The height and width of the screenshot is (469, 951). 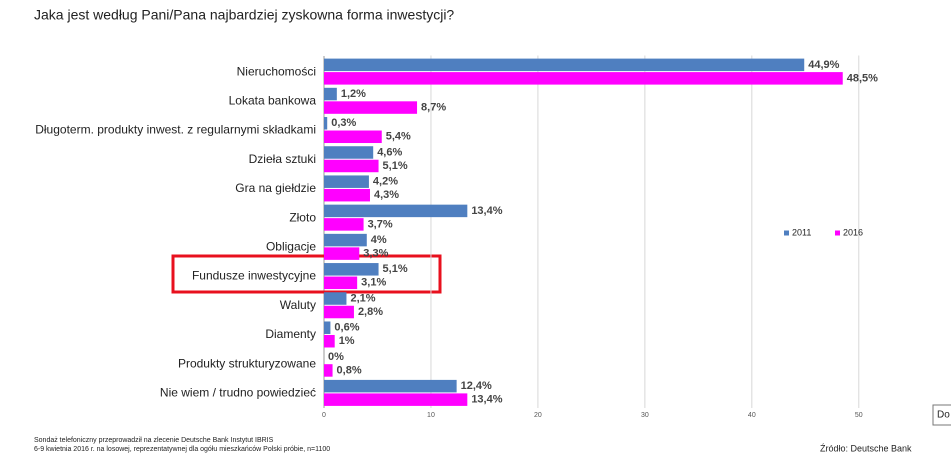 I want to click on value-label: 48,5%, so click(x=862, y=78).